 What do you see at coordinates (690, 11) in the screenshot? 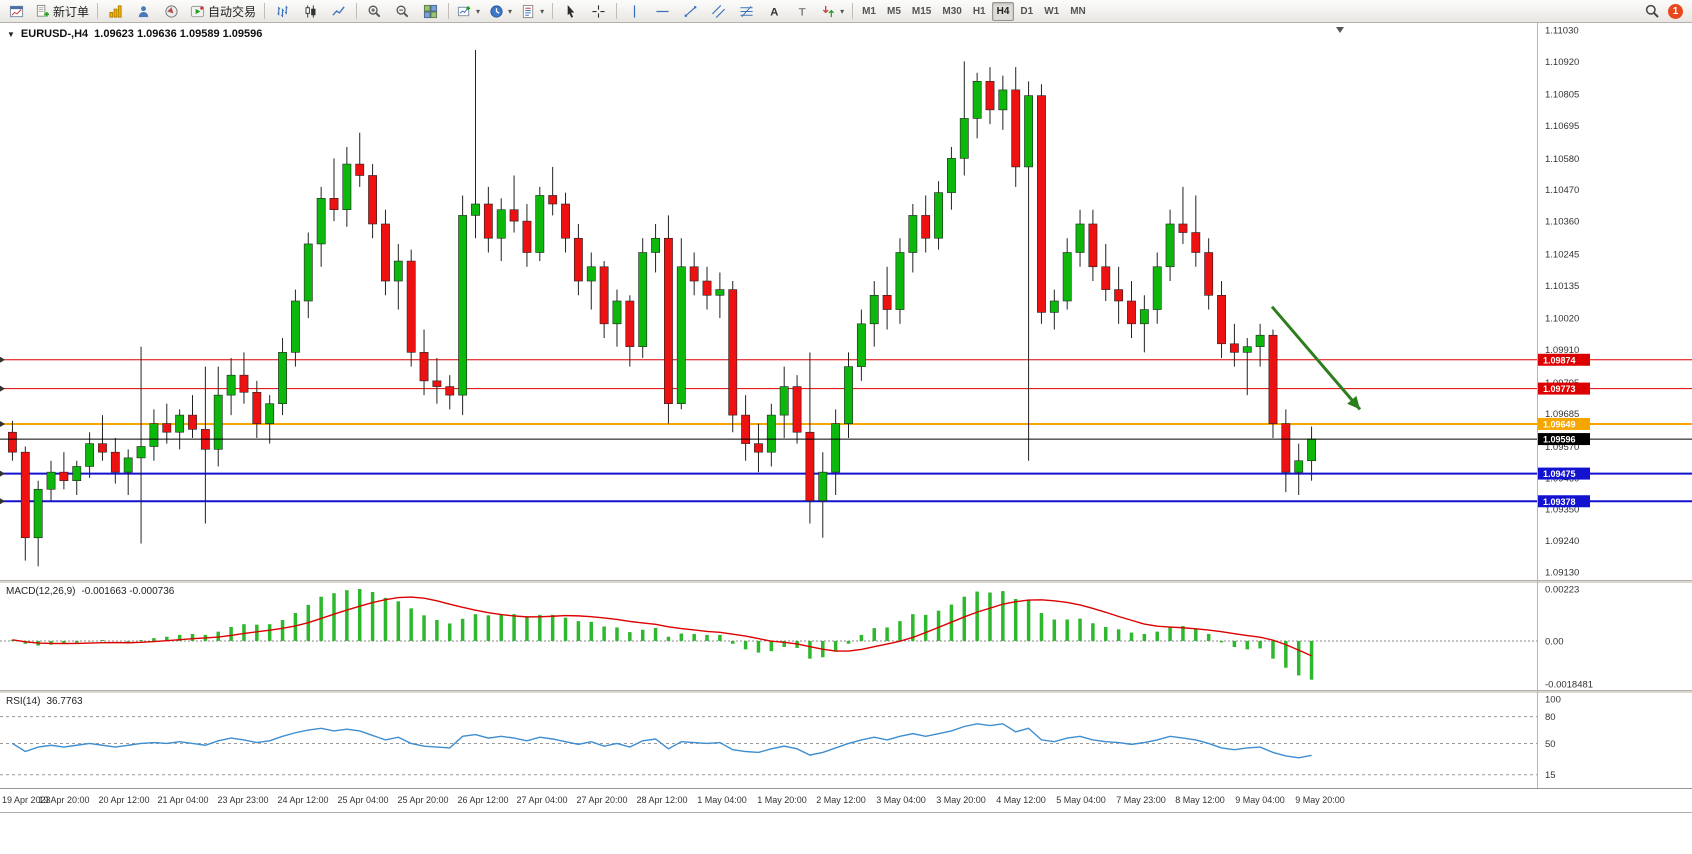
I see `trend-line-tool-button` at bounding box center [690, 11].